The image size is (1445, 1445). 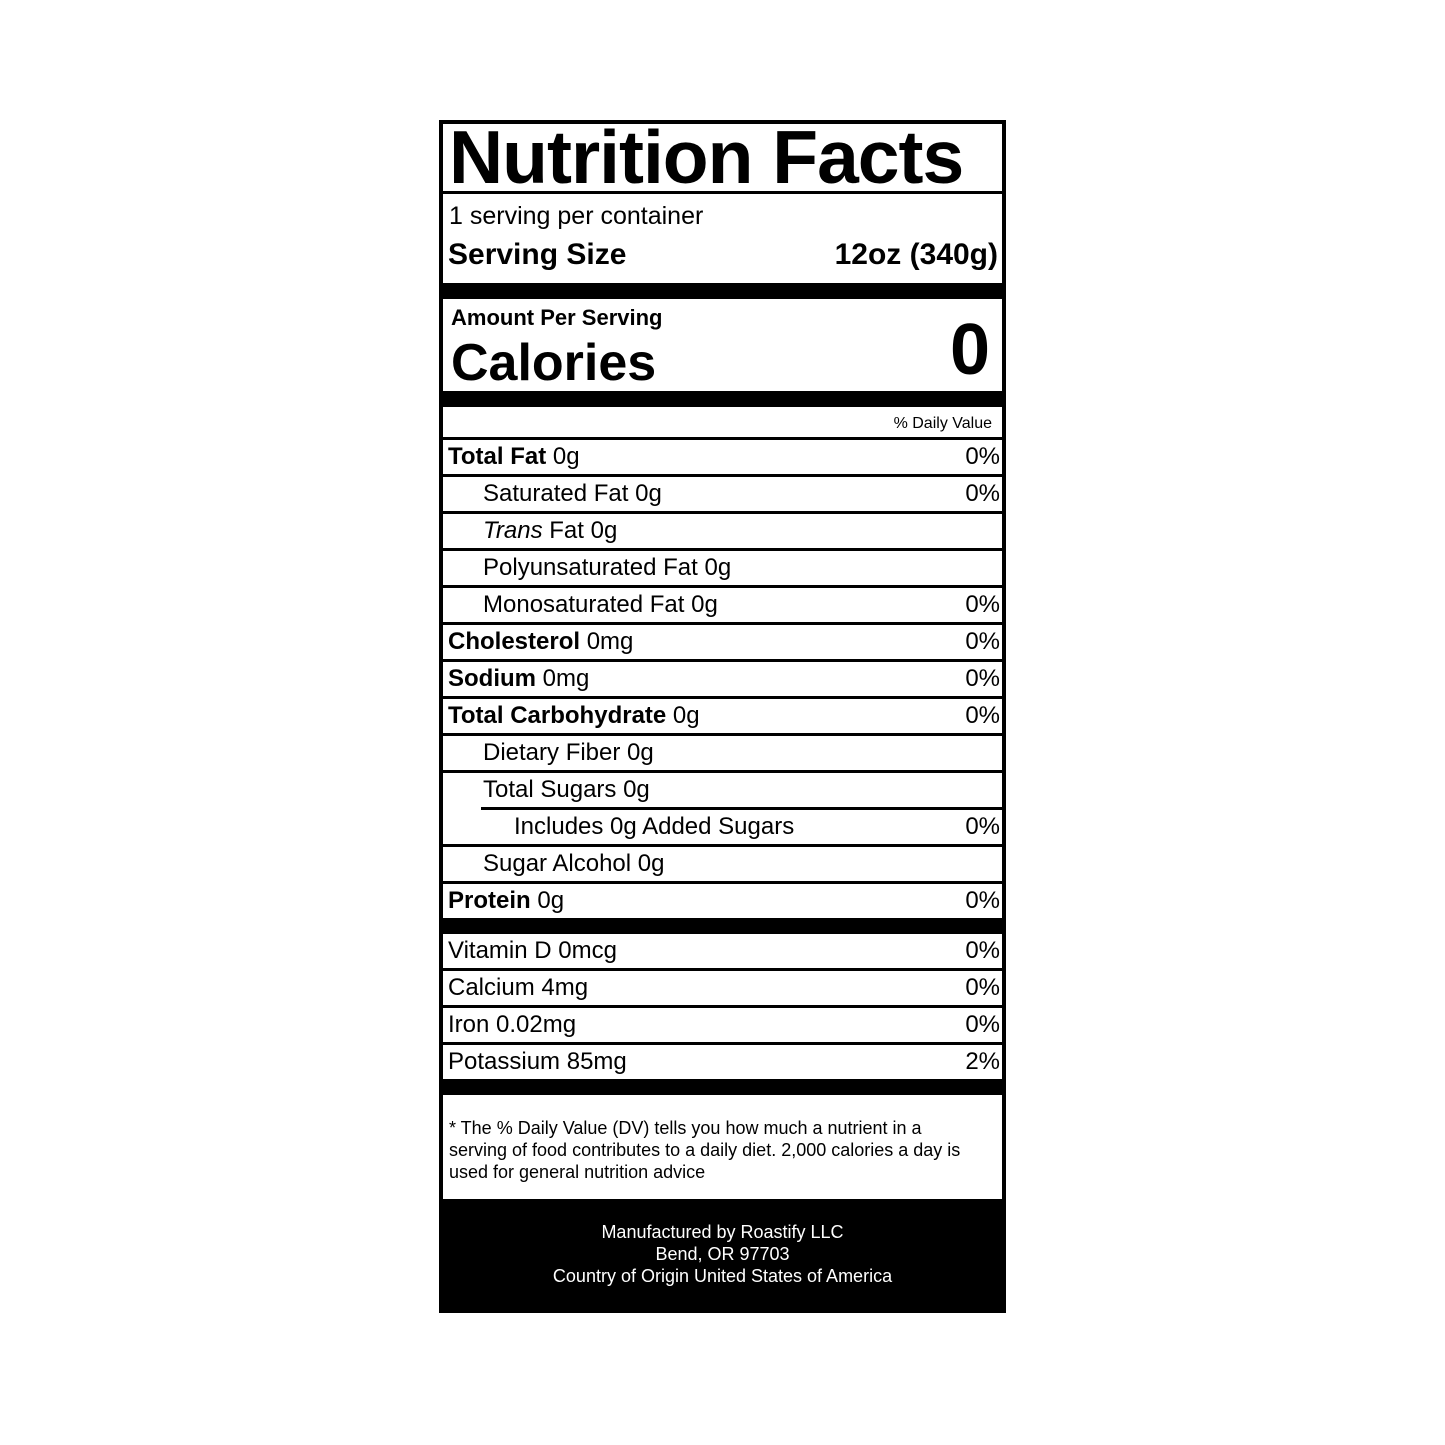 What do you see at coordinates (497, 456) in the screenshot?
I see `nutrient-name: Total Fat` at bounding box center [497, 456].